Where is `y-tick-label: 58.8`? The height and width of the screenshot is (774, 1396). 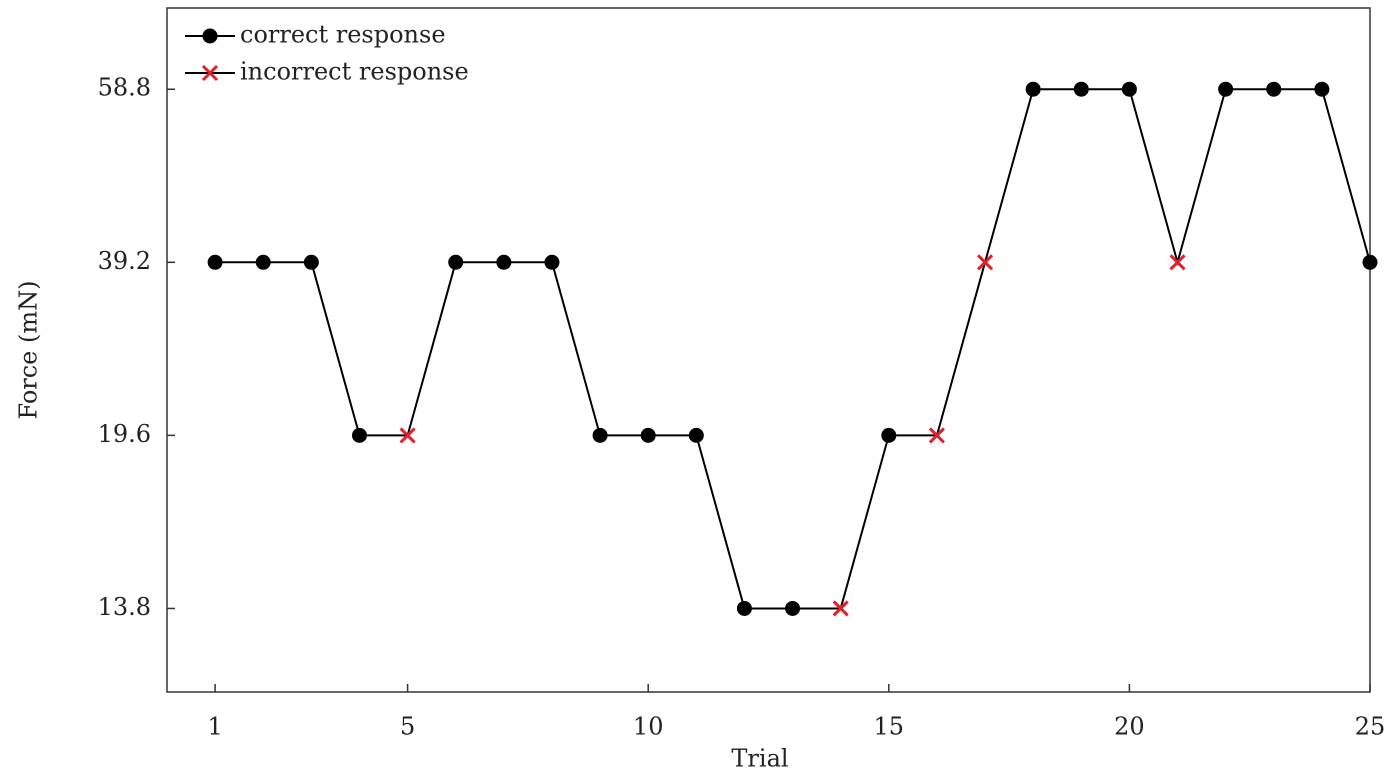 y-tick-label: 58.8 is located at coordinates (124, 88).